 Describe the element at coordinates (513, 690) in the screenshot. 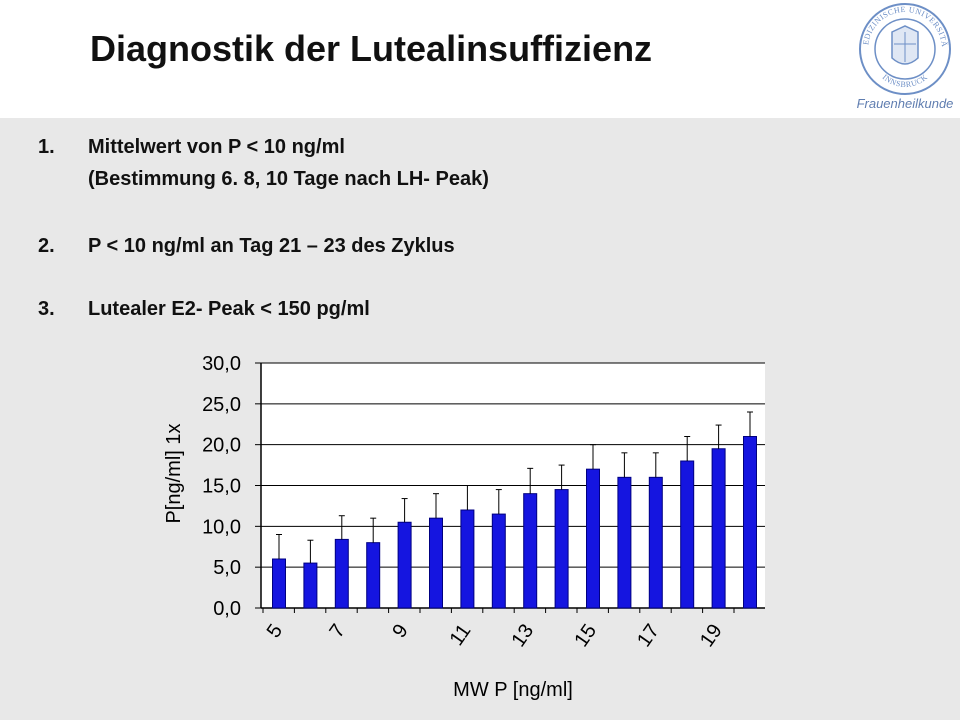

I see `x-axis-title: MW P [ng/ml]` at that location.